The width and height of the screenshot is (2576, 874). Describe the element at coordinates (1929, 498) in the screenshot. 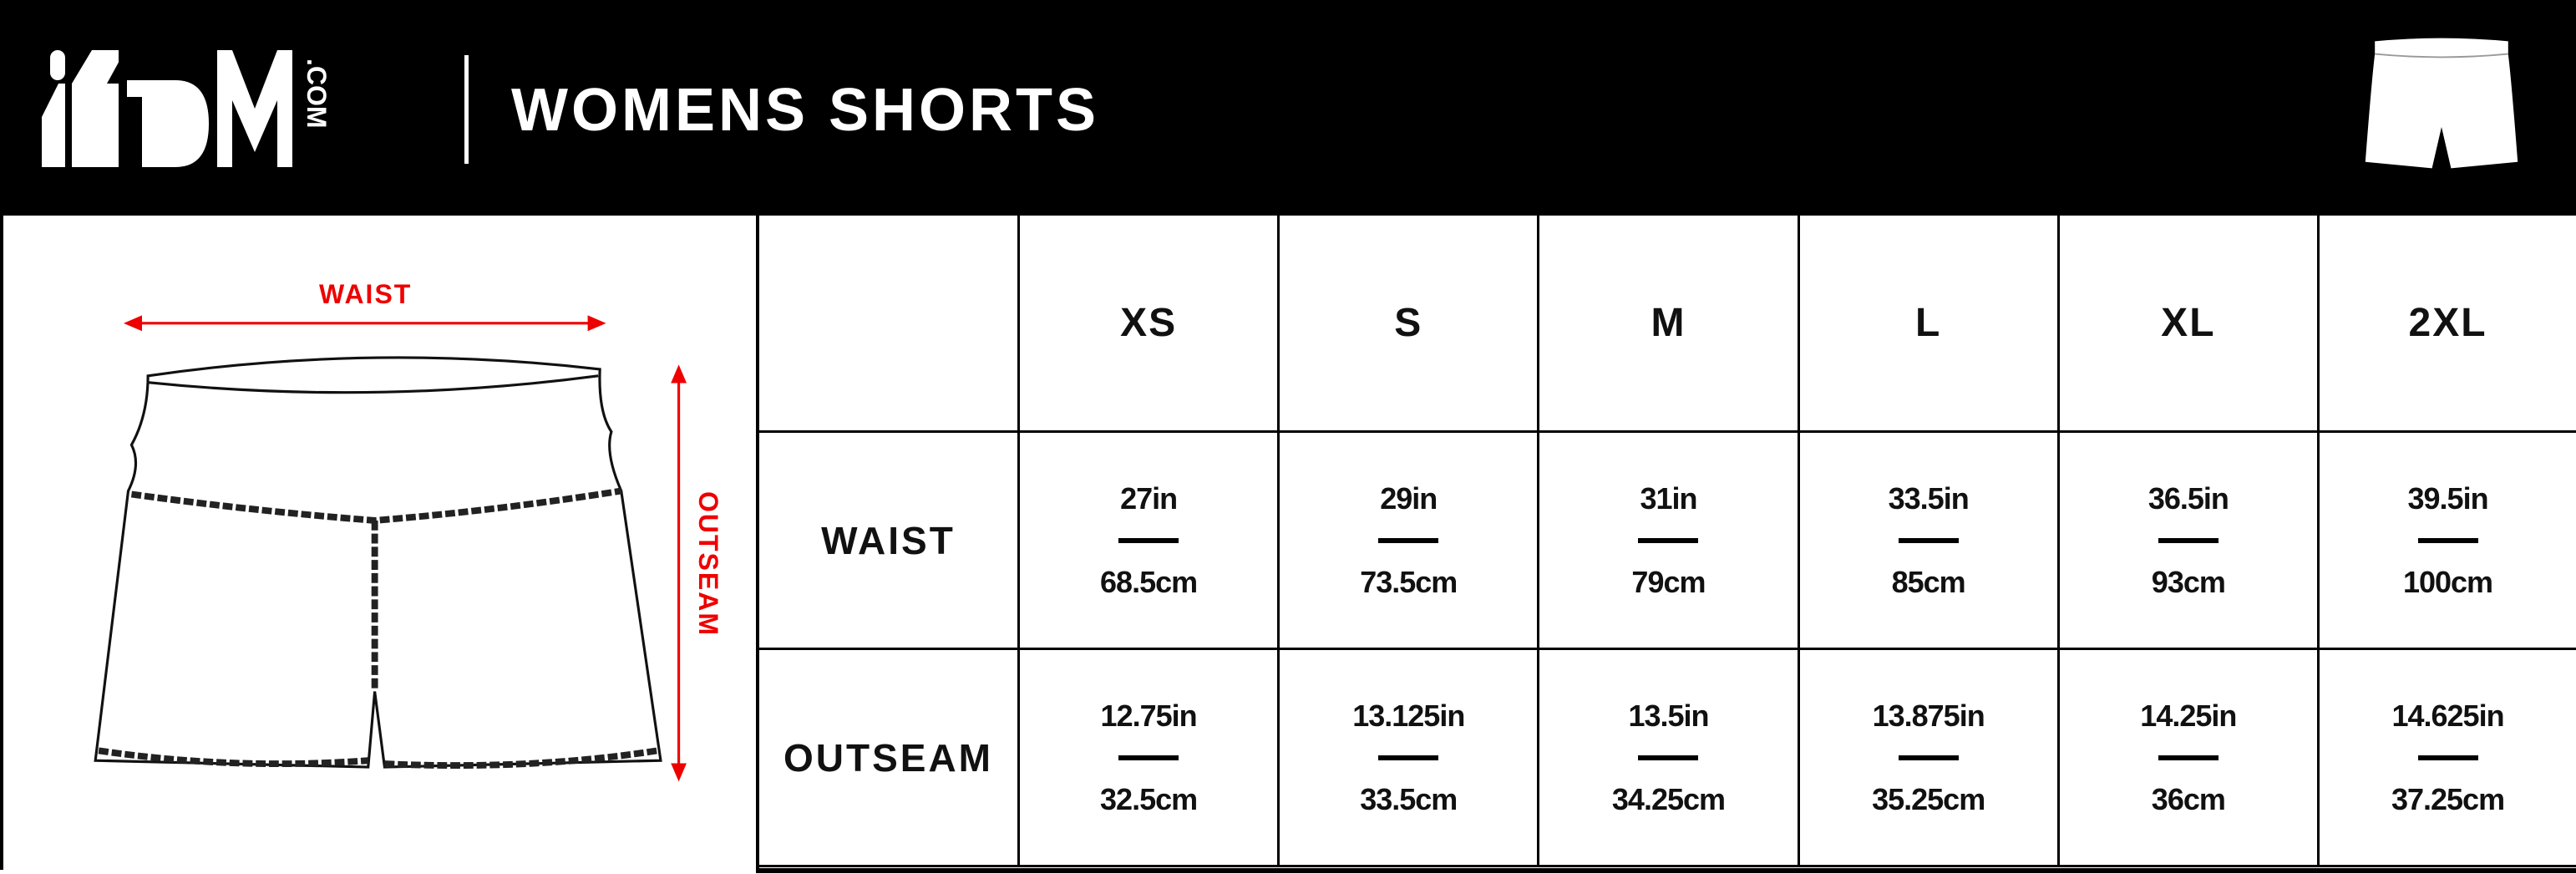

I see `value-in: 33.5in` at that location.